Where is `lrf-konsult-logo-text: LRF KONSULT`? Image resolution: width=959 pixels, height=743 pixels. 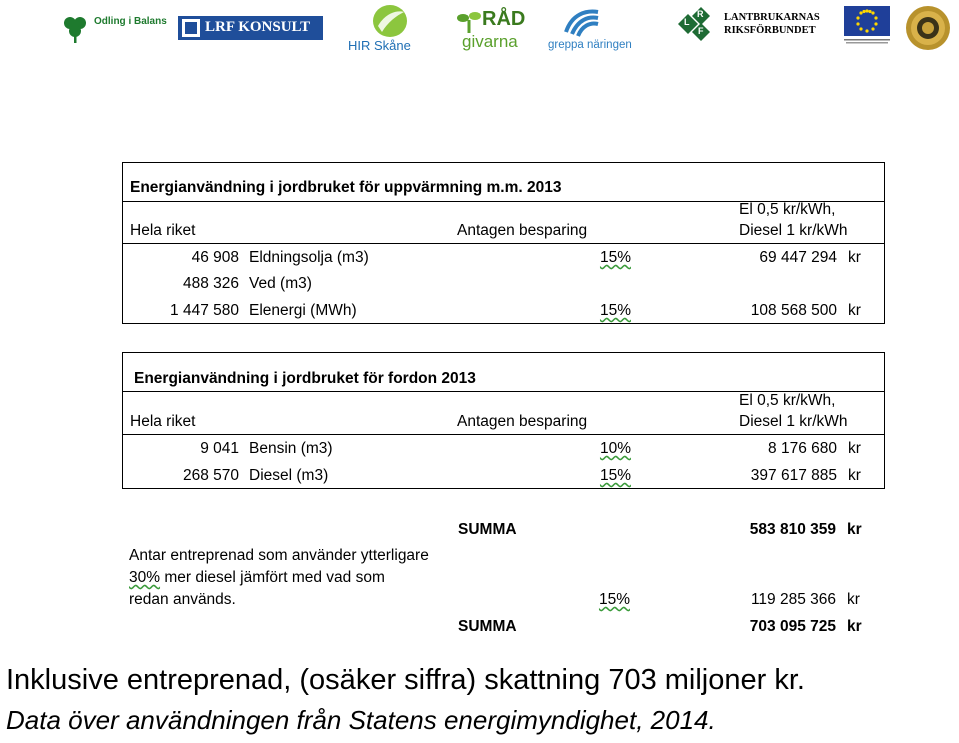 lrf-konsult-logo-text: LRF KONSULT is located at coordinates (258, 27).